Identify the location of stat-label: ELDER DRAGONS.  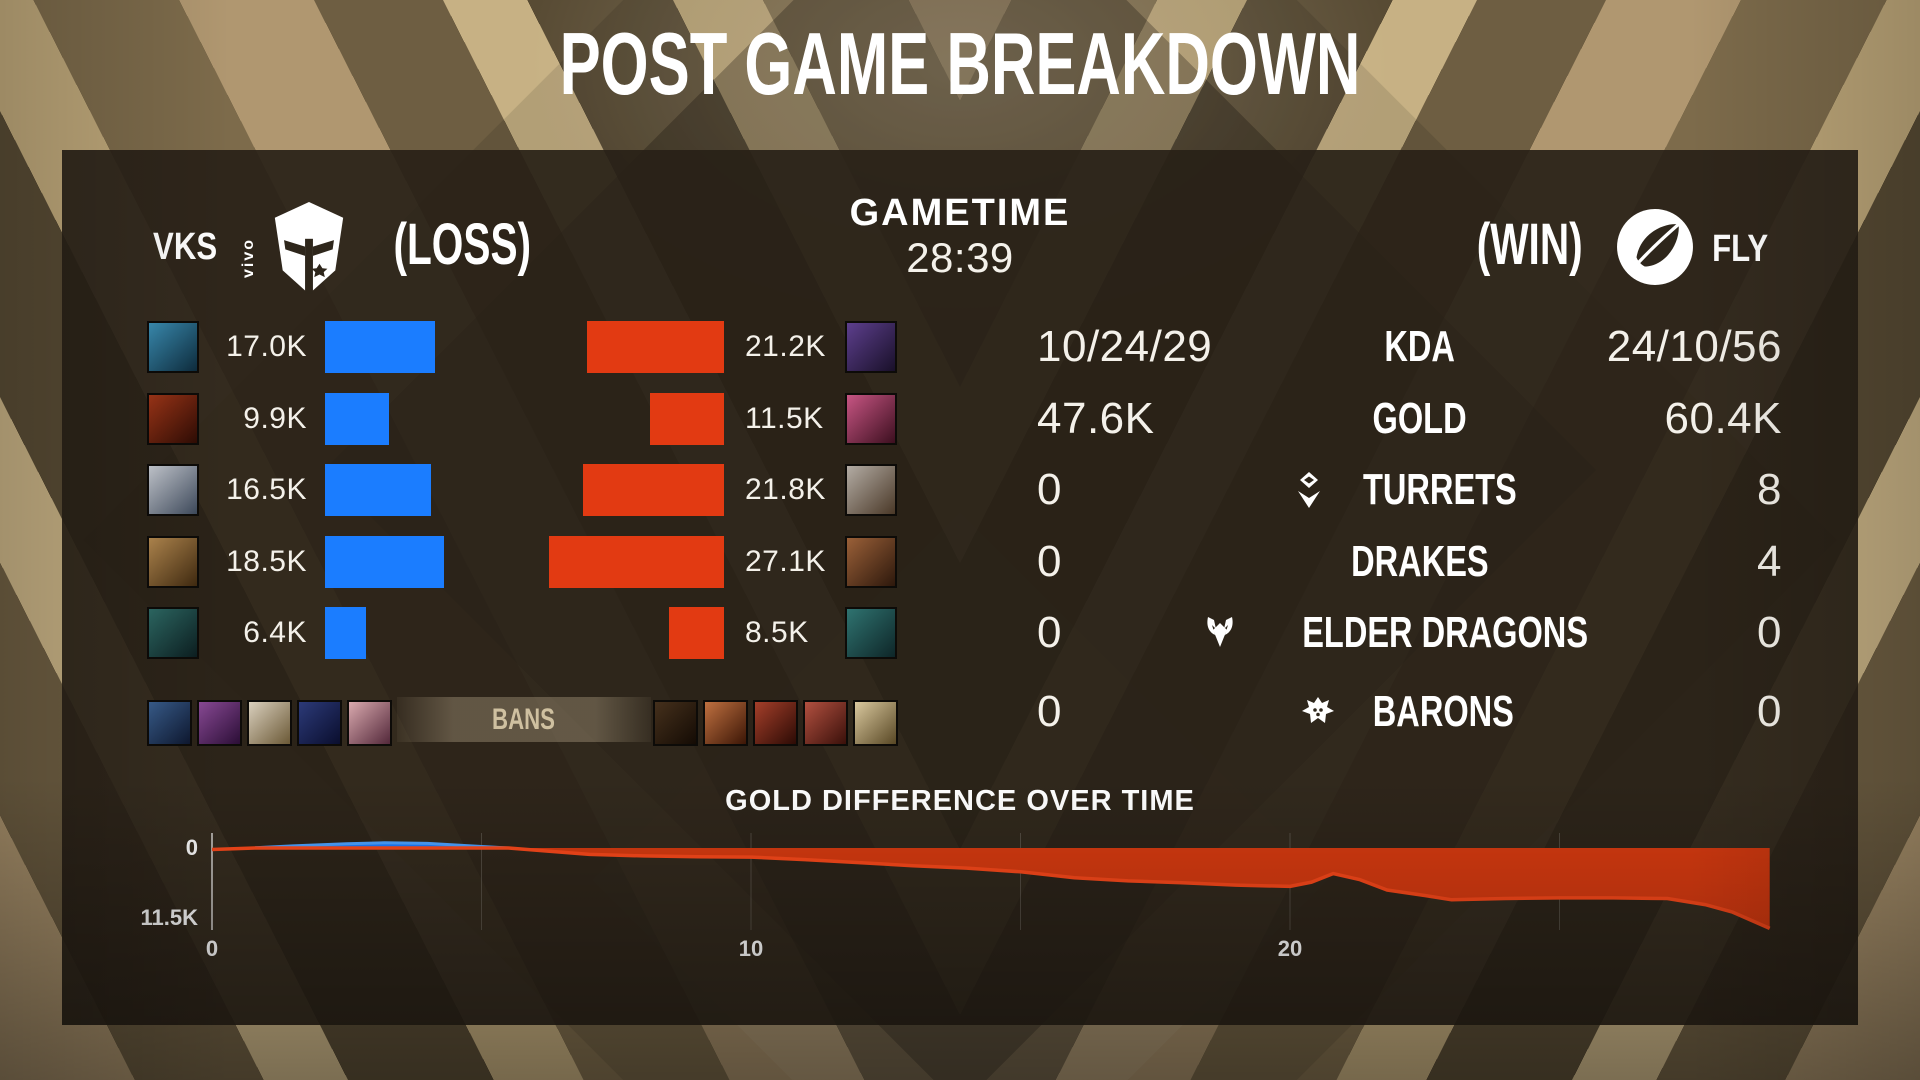
(1420, 633).